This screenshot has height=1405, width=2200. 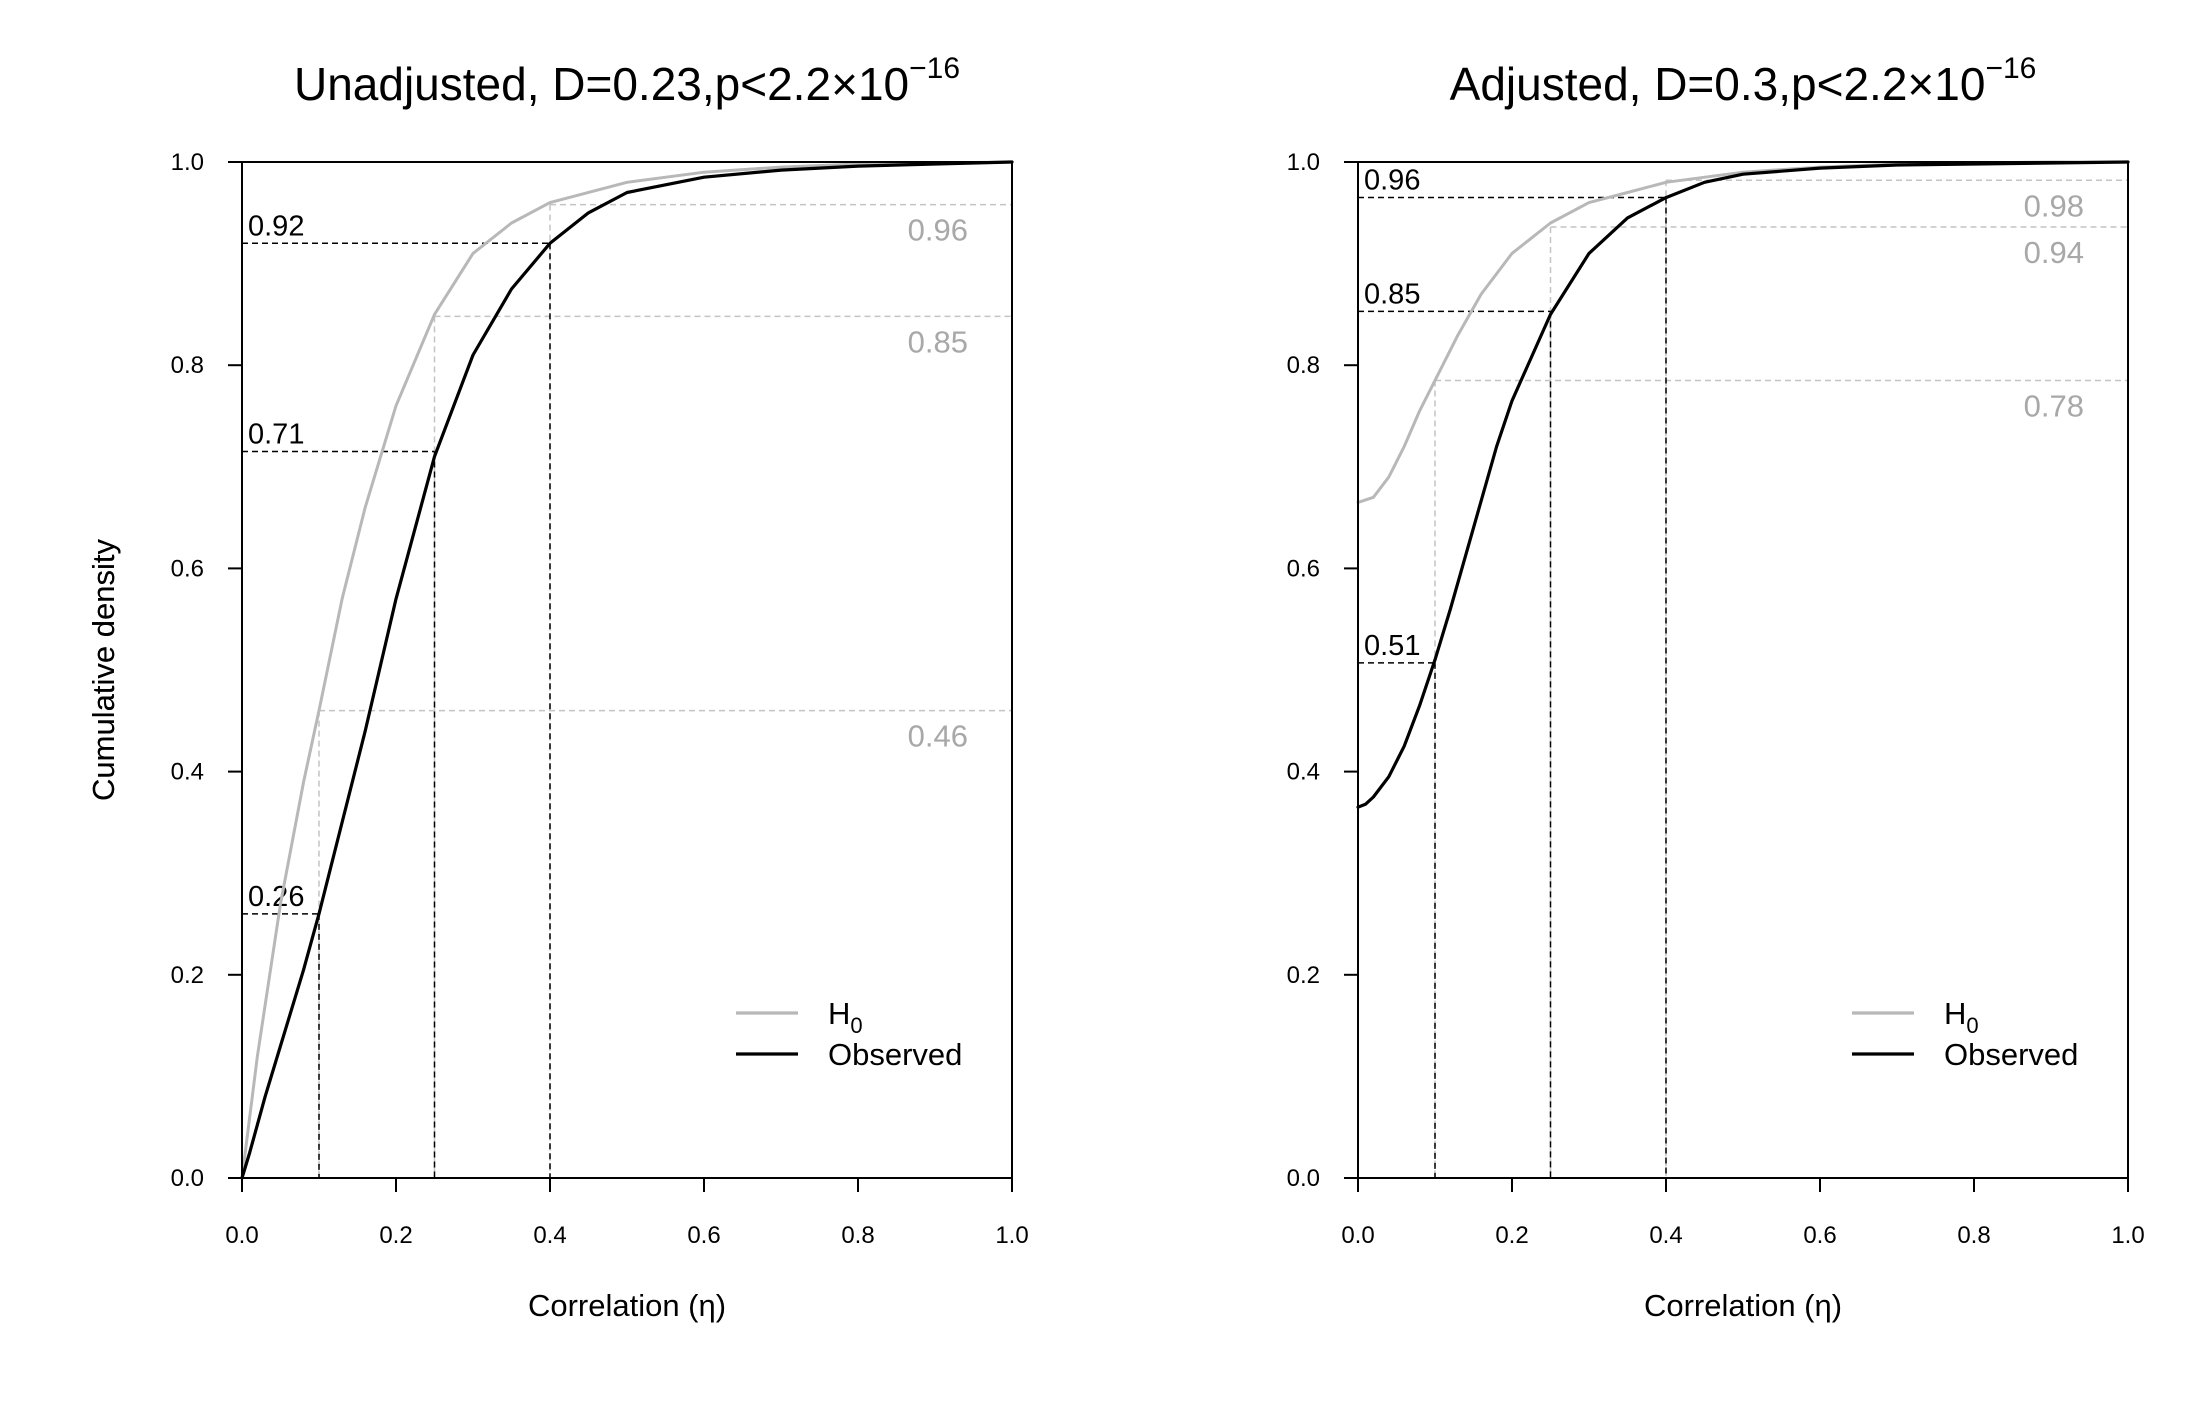 What do you see at coordinates (2054, 252) in the screenshot?
I see `h0-cutoff-label: 0.94` at bounding box center [2054, 252].